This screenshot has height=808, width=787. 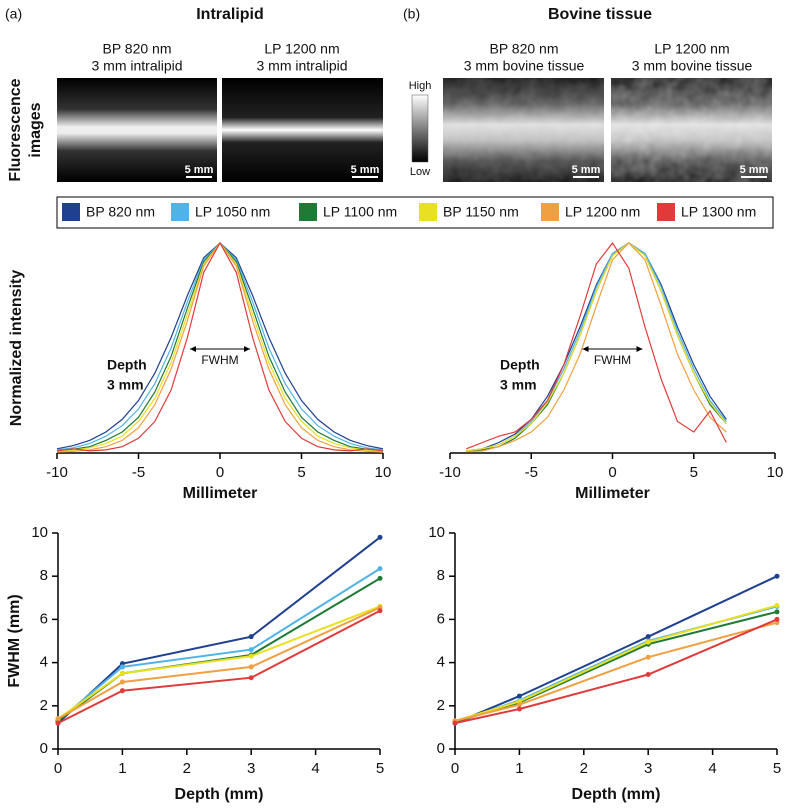 I want to click on row-label: images, so click(x=35, y=129).